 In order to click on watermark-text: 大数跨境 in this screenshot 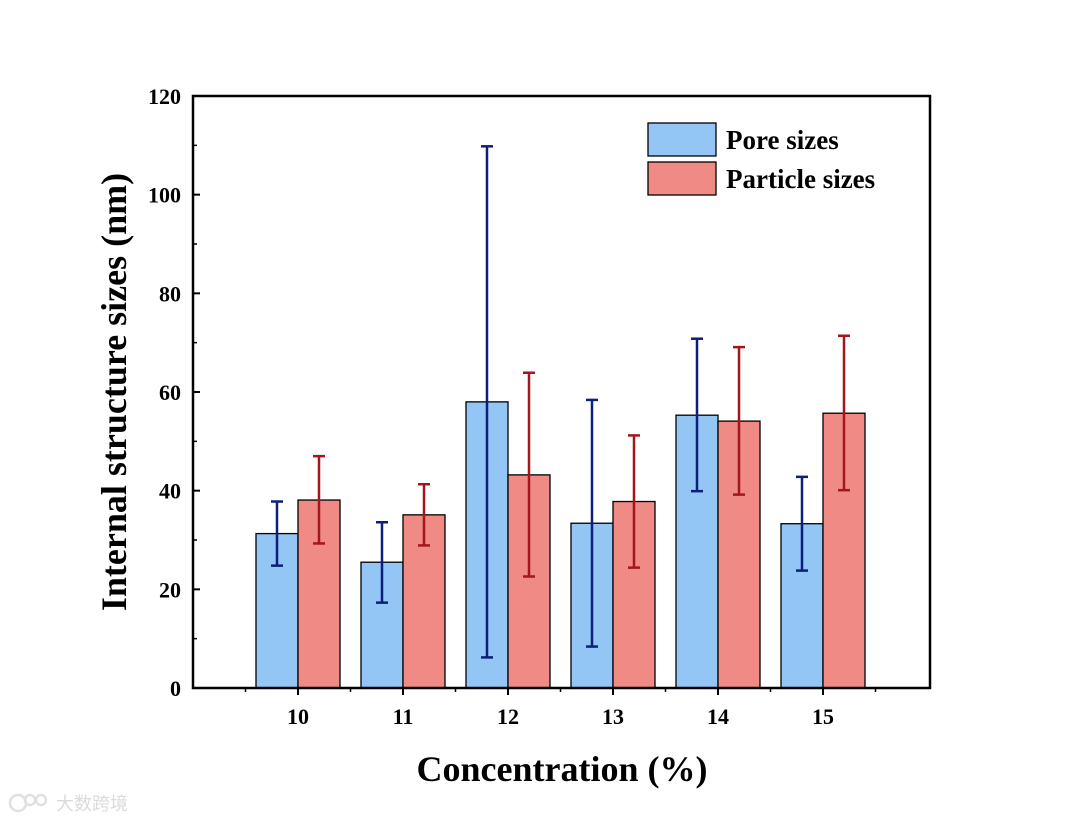, I will do `click(92, 804)`.